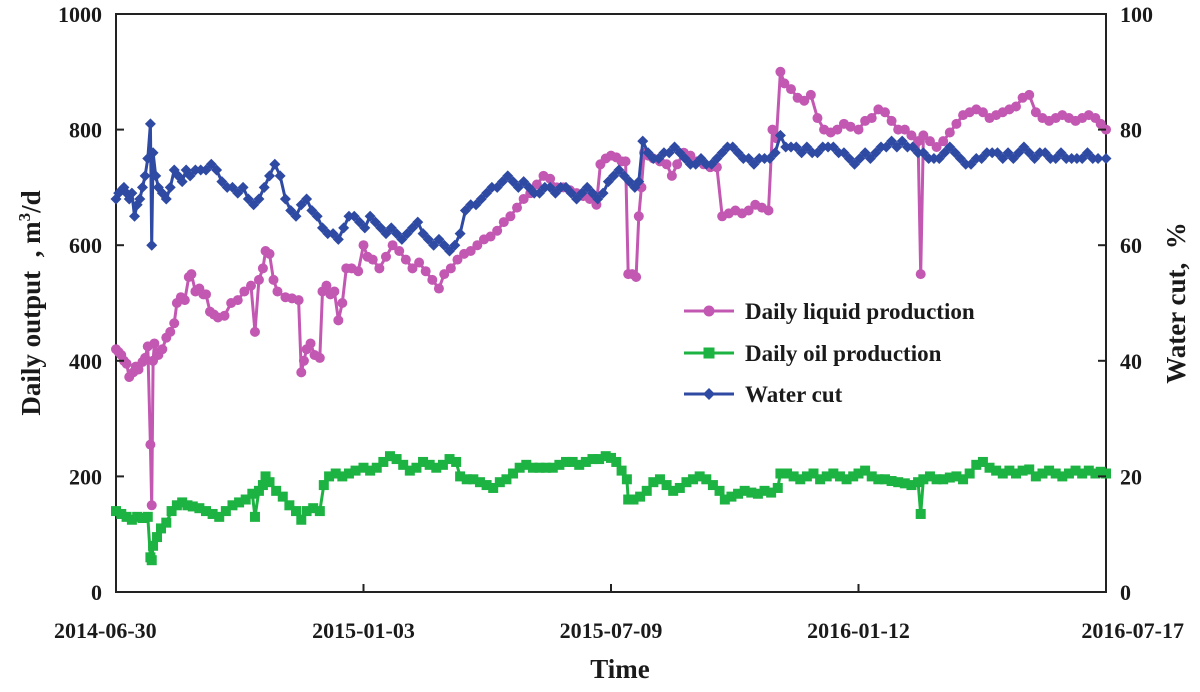  Describe the element at coordinates (813, 353) in the screenshot. I see `legend-item-oil: Daily oil production` at that location.